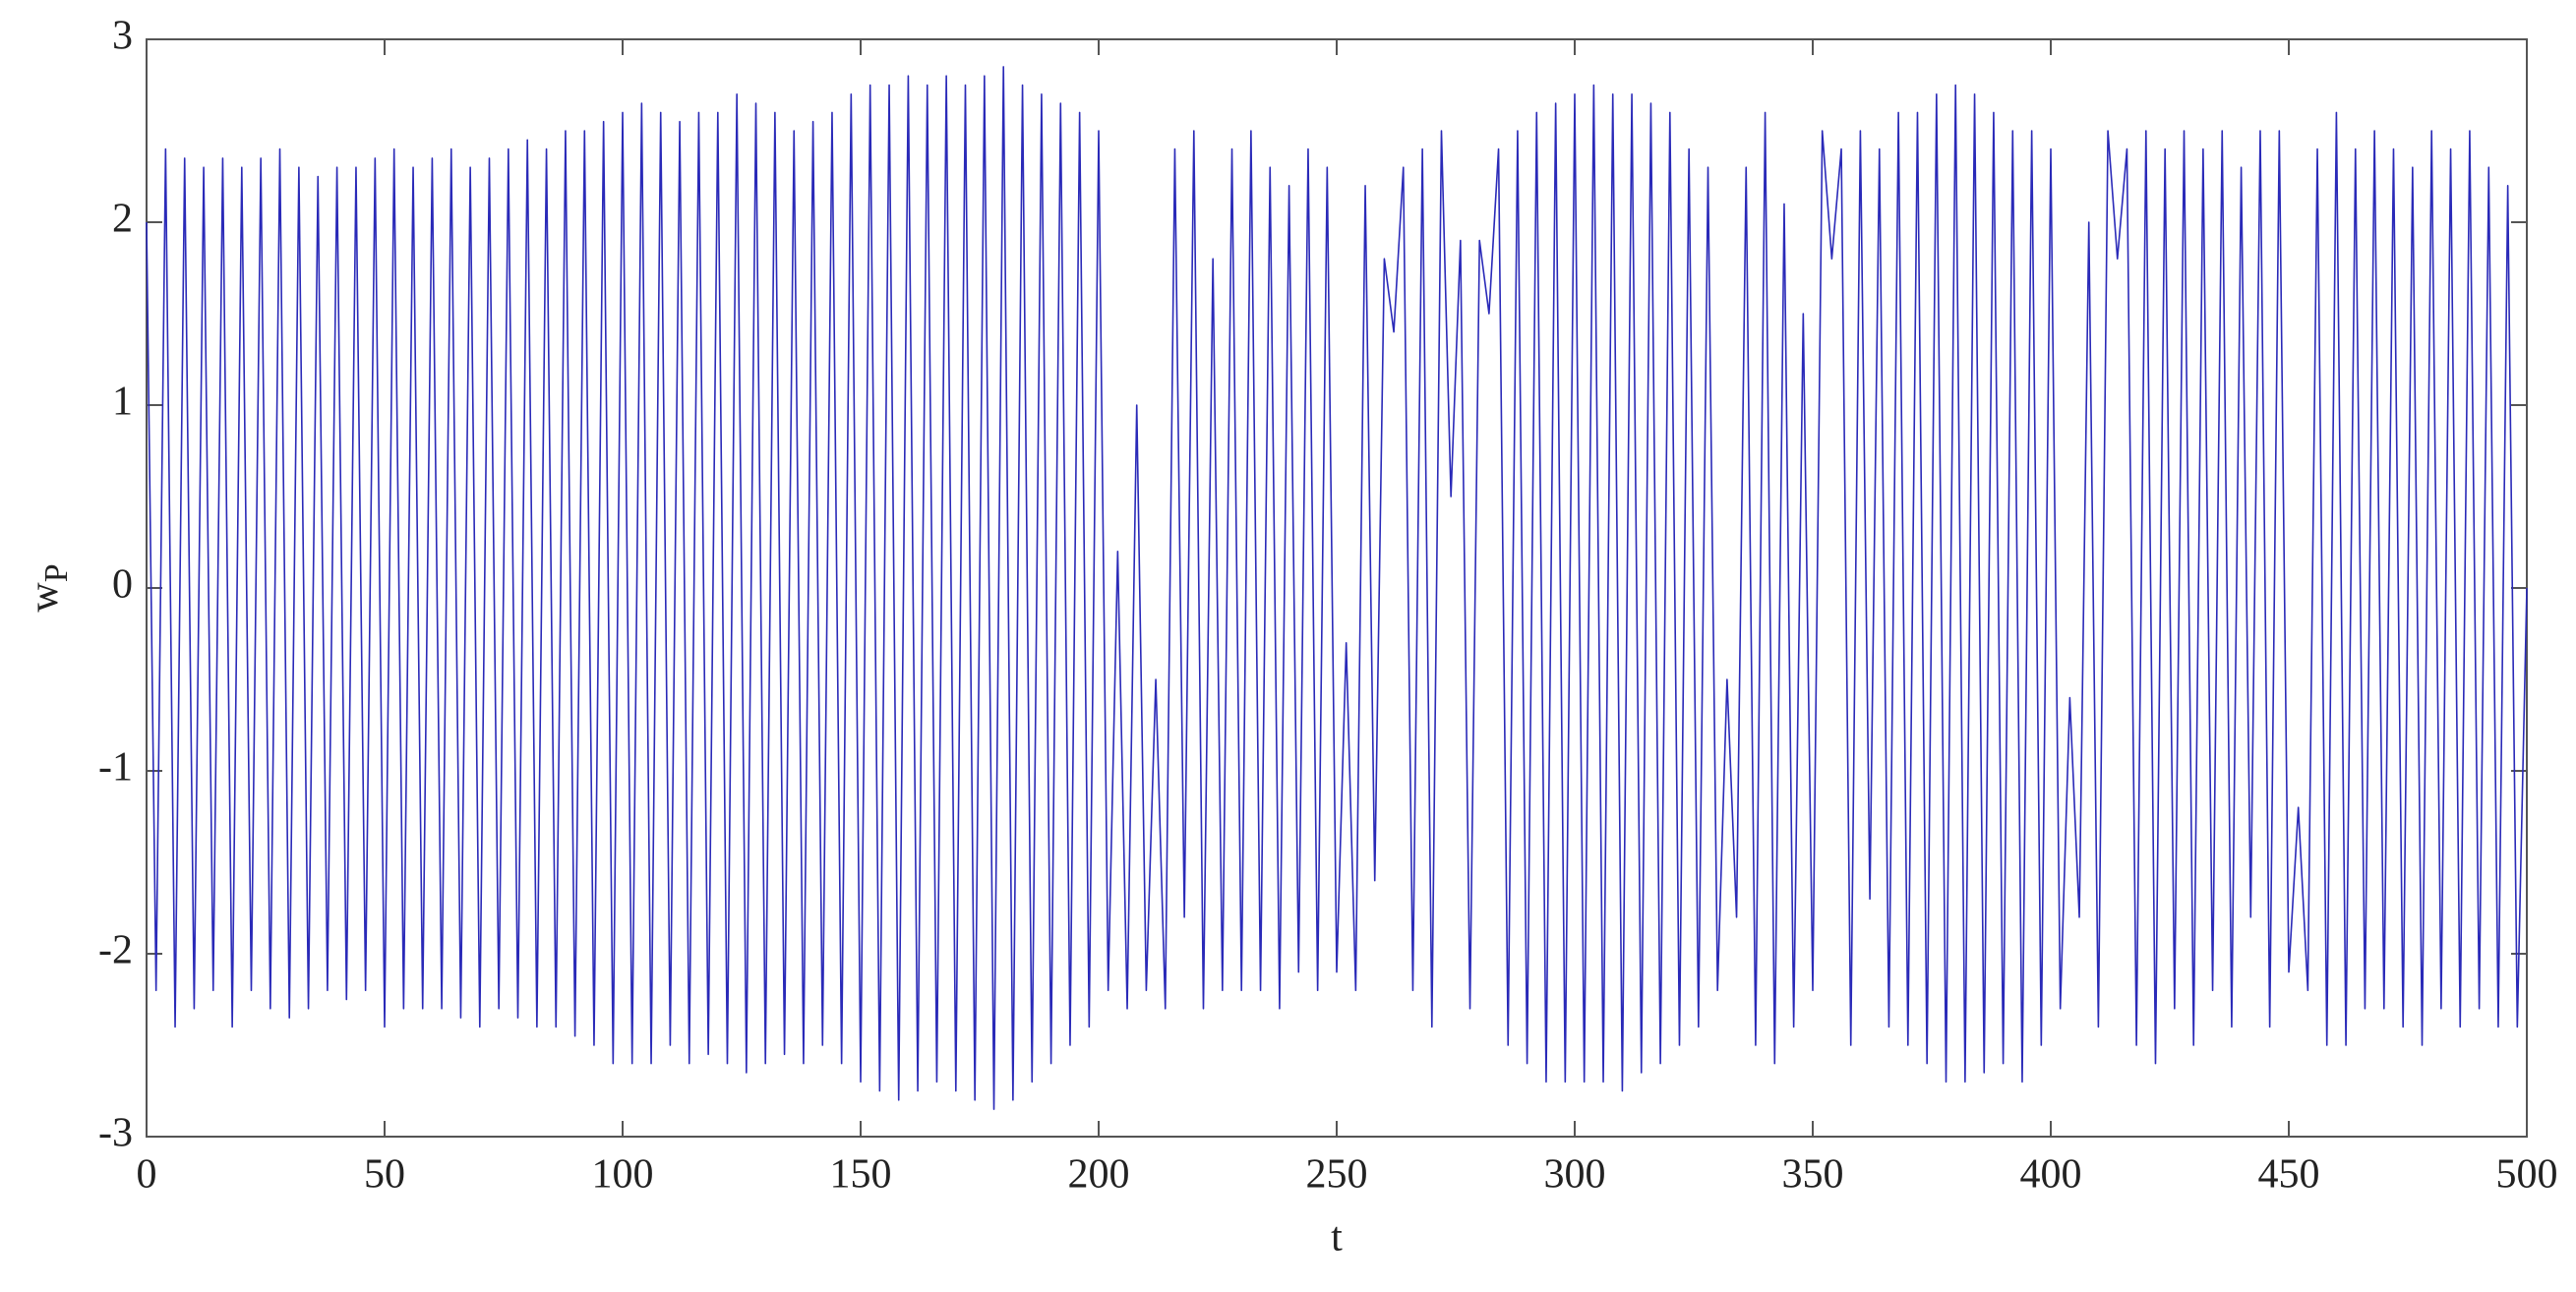 The height and width of the screenshot is (1292, 2576). What do you see at coordinates (57, 572) in the screenshot?
I see `y-axis-label-subscript: P` at bounding box center [57, 572].